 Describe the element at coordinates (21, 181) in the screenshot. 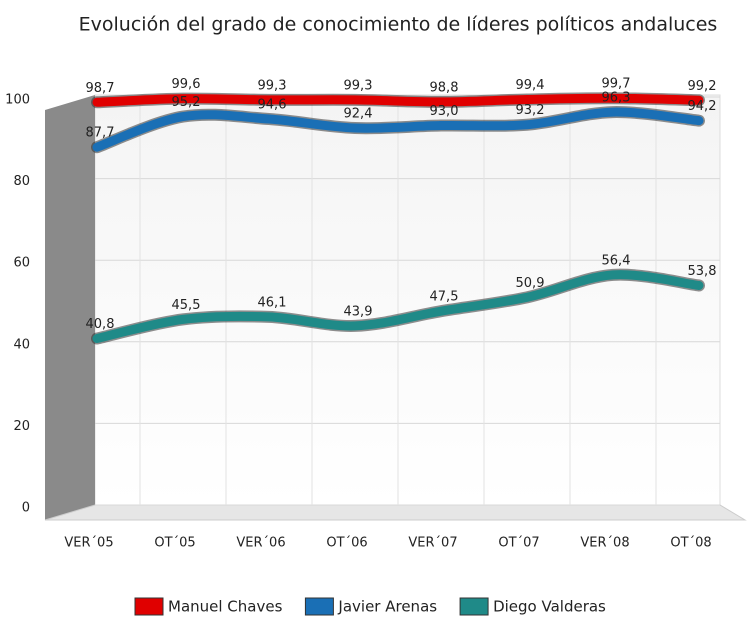

I see `y-tick-label: 80` at that location.